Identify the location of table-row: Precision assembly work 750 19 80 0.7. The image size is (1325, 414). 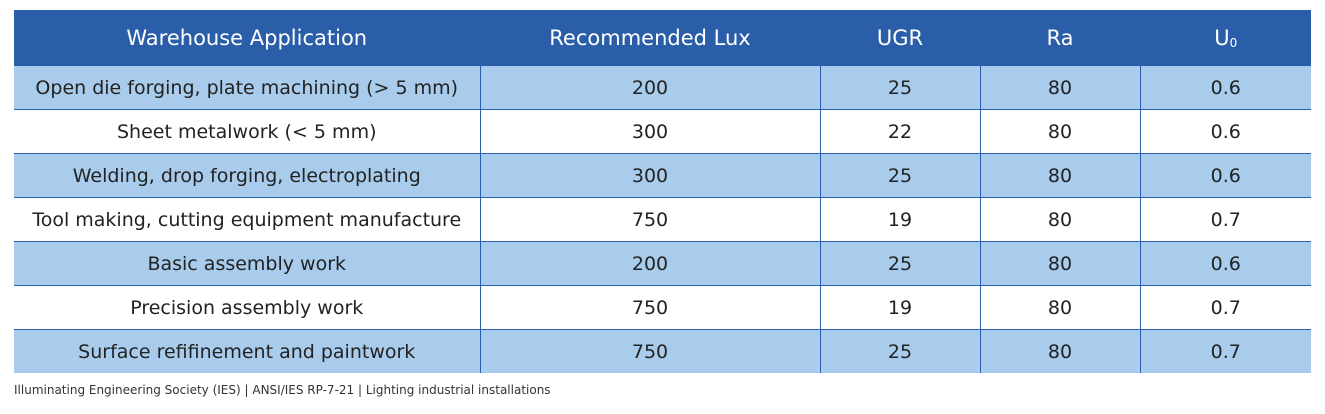
(662, 307).